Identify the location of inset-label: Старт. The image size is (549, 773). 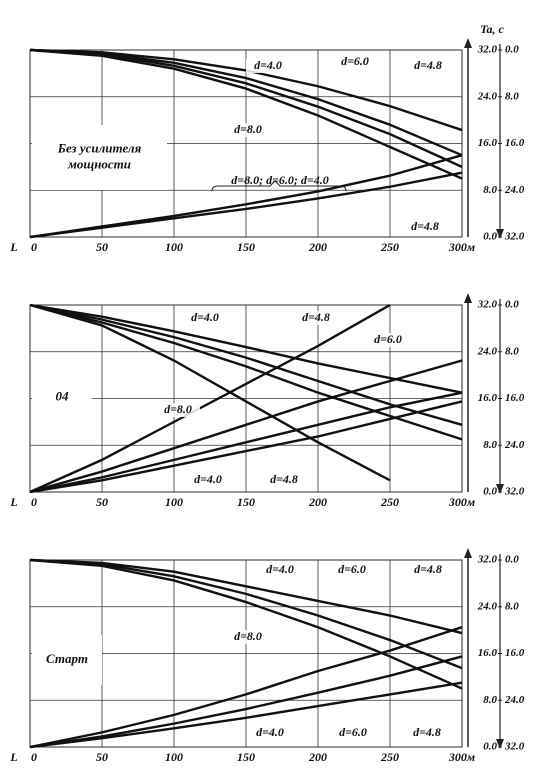
(67, 658).